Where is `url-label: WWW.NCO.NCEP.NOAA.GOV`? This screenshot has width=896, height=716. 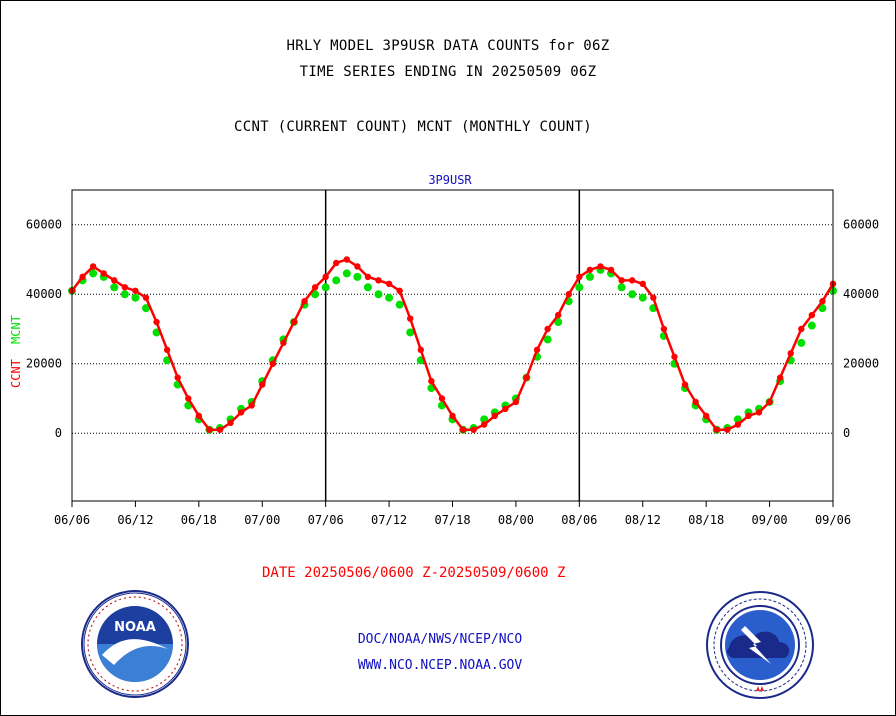 url-label: WWW.NCO.NCEP.NOAA.GOV is located at coordinates (440, 665).